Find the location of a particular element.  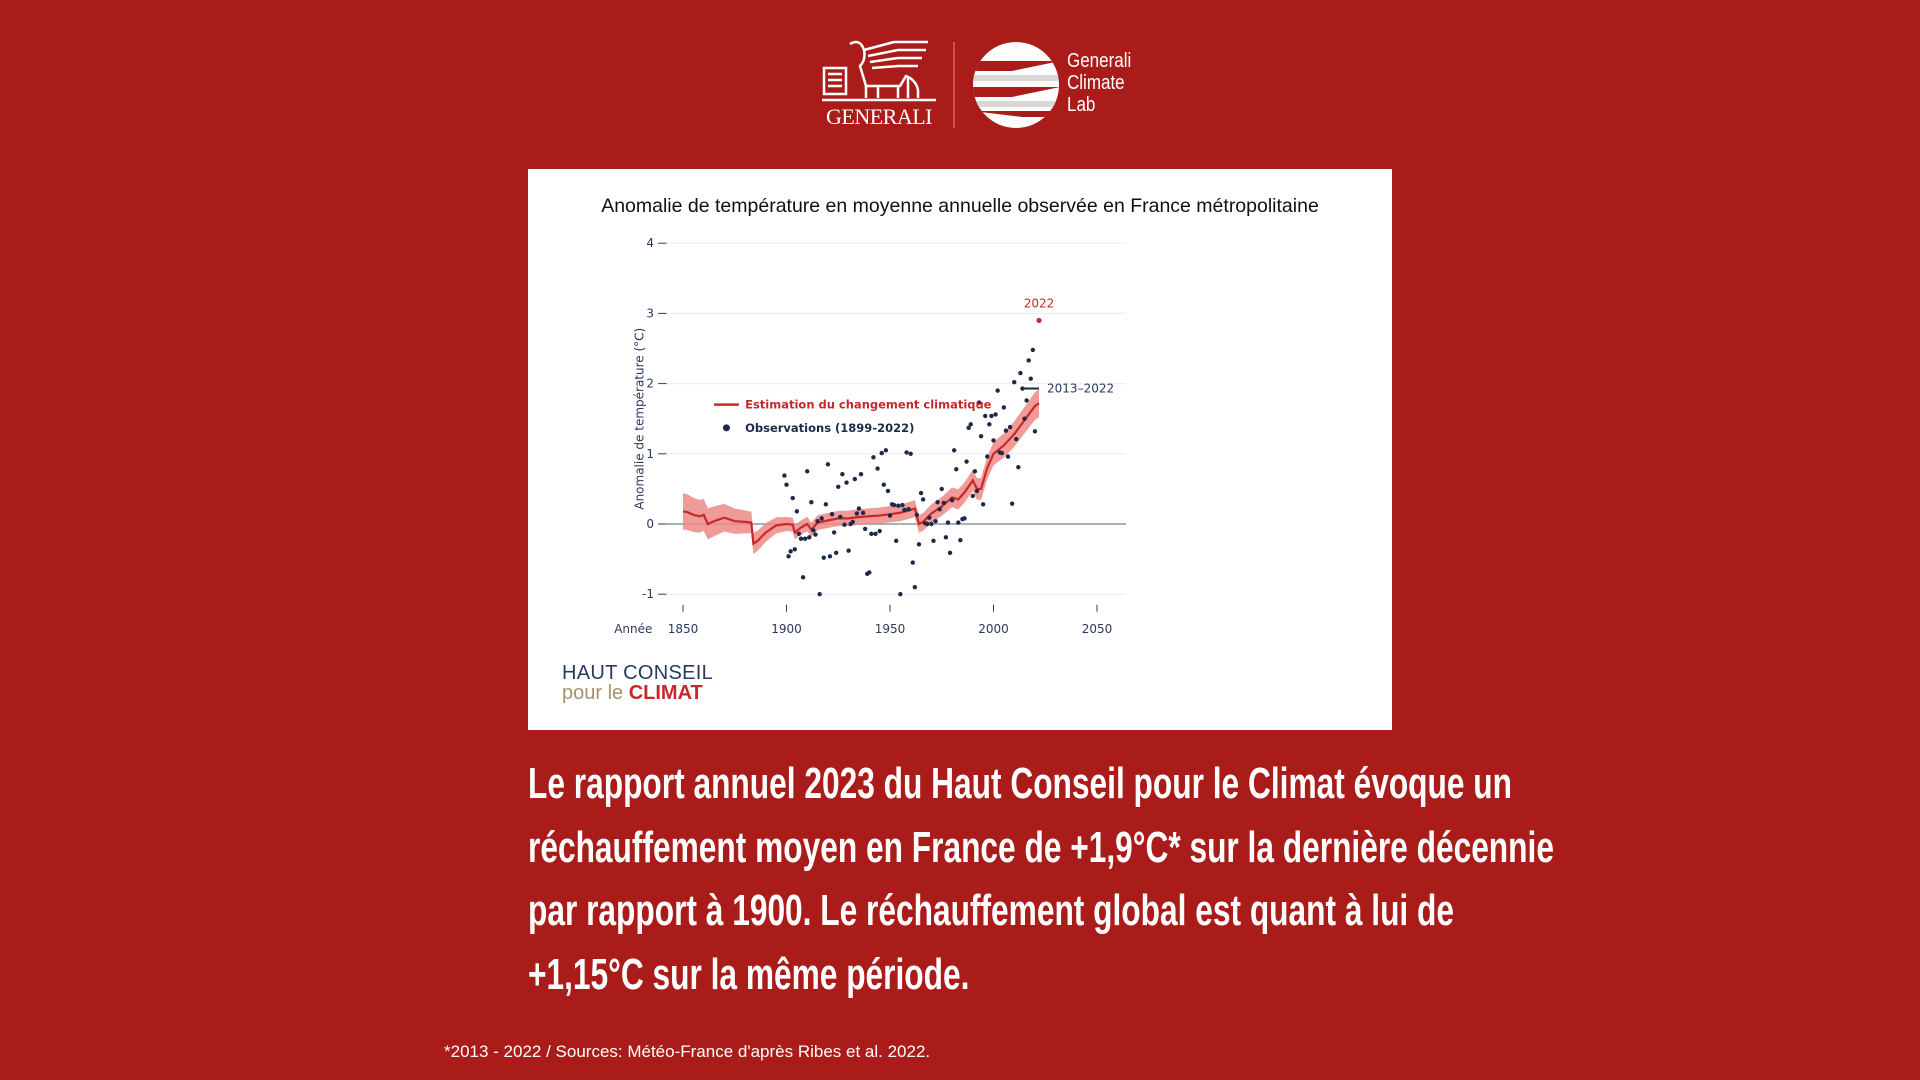

y-tick-label: 0 is located at coordinates (650, 524).